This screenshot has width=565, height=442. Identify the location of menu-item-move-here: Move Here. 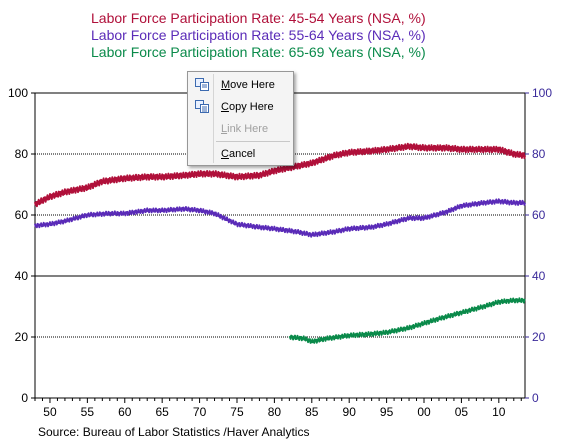
(240, 85).